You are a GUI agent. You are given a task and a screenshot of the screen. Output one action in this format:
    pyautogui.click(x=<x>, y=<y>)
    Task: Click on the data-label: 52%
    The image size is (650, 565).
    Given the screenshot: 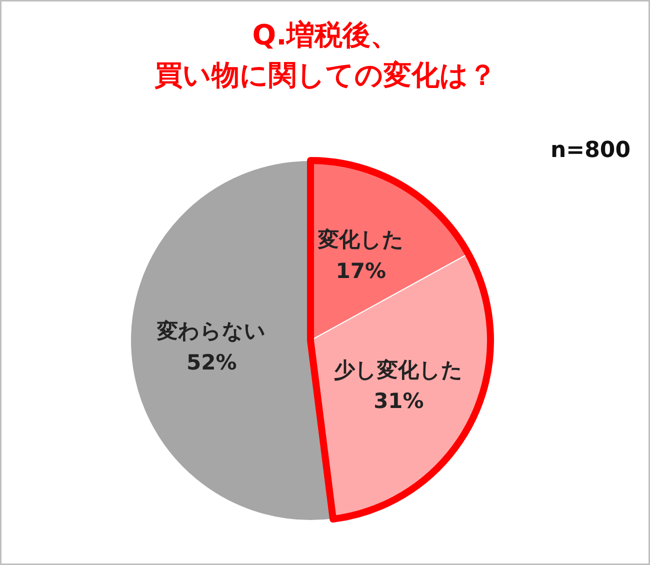 What is the action you would take?
    pyautogui.click(x=211, y=362)
    